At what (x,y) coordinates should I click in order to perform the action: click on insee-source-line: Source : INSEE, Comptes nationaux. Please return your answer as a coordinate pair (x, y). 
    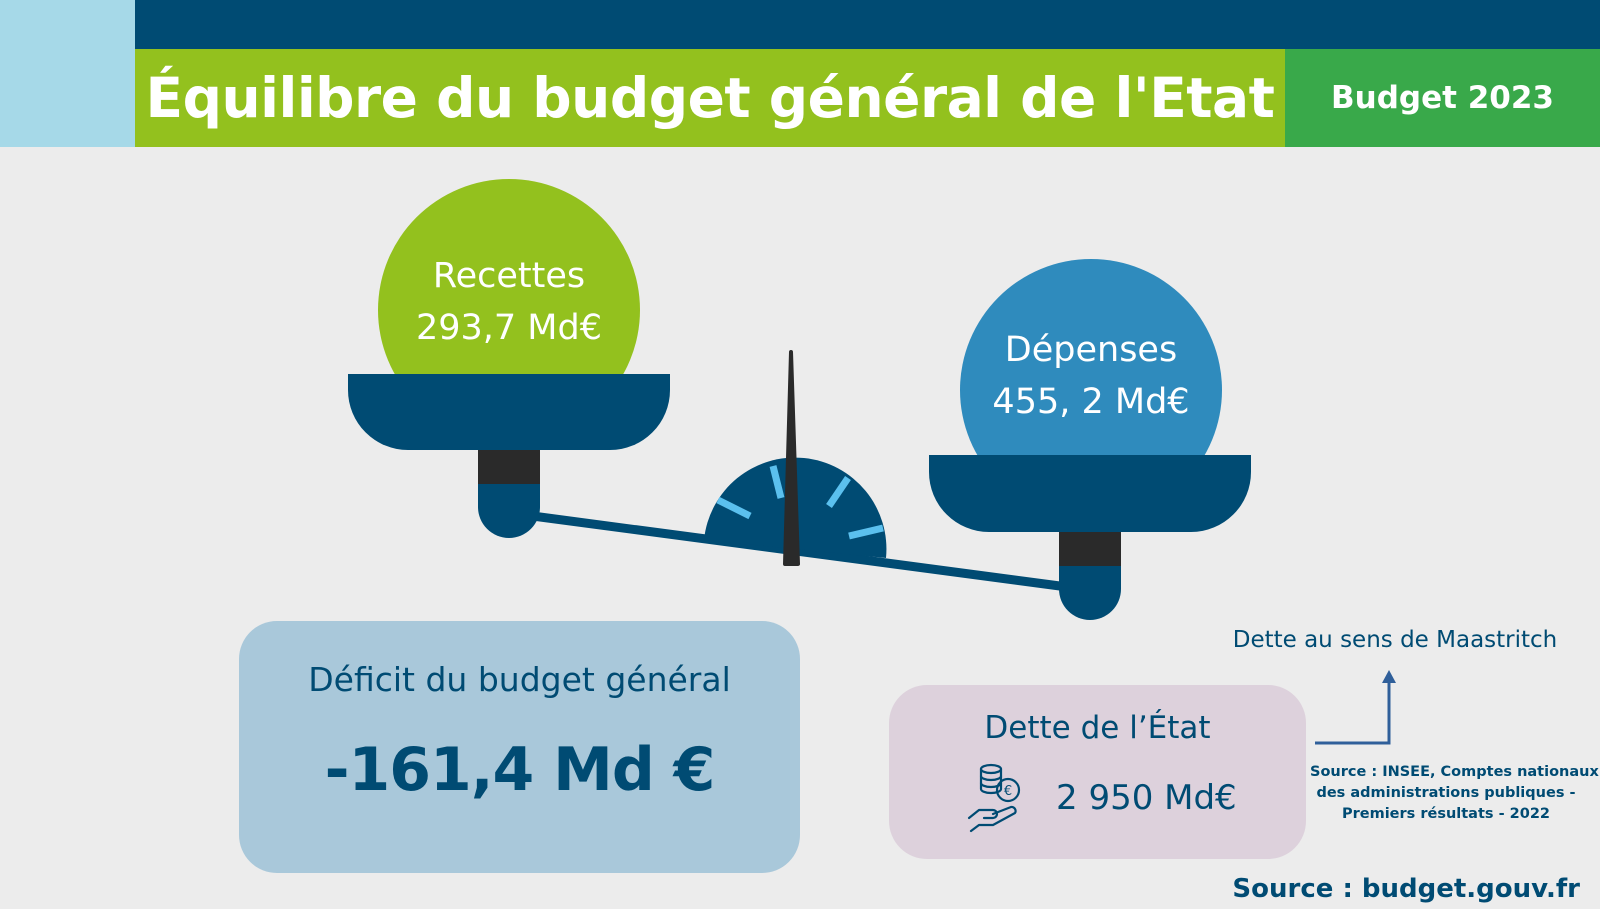
    Looking at the image, I should click on (1454, 772).